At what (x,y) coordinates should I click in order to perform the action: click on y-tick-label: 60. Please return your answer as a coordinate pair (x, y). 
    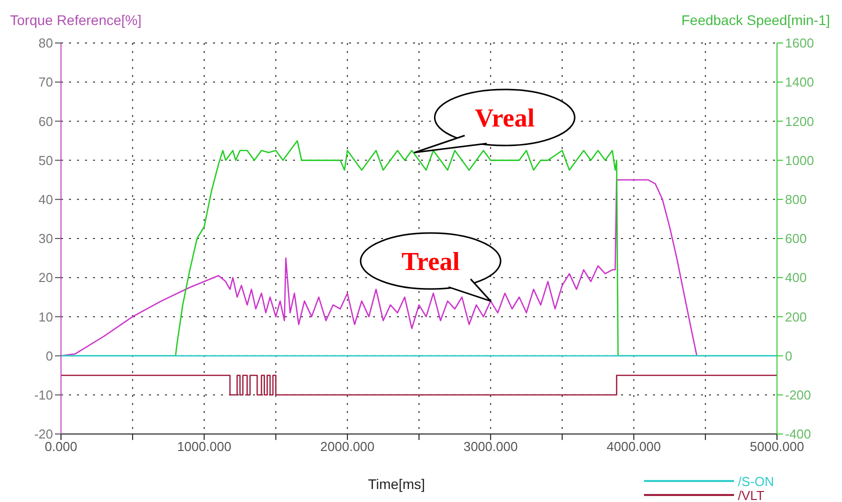
    Looking at the image, I should click on (45, 121).